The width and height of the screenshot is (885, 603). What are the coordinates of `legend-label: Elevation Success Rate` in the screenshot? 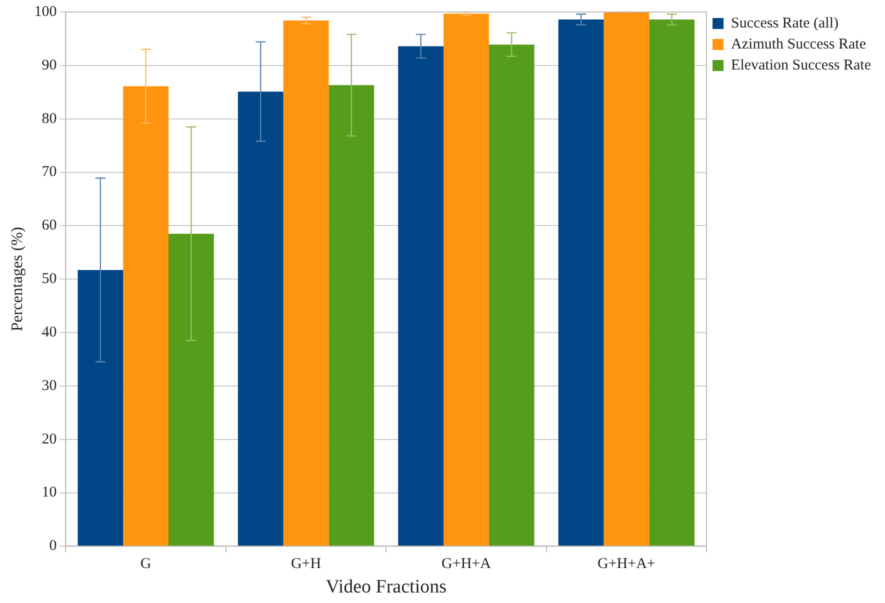 It's located at (801, 65).